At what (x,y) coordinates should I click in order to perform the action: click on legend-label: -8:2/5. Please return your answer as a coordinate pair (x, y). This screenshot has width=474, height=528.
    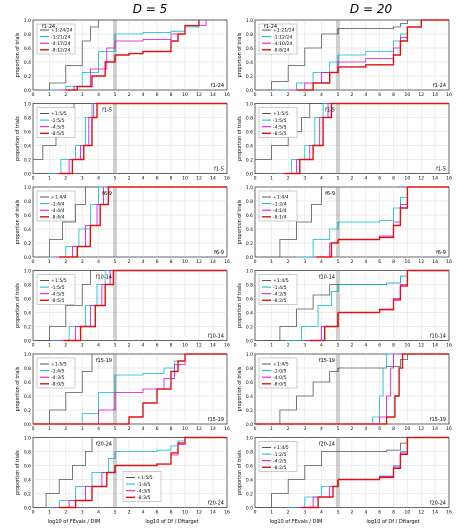
    Looking at the image, I should click on (280, 301).